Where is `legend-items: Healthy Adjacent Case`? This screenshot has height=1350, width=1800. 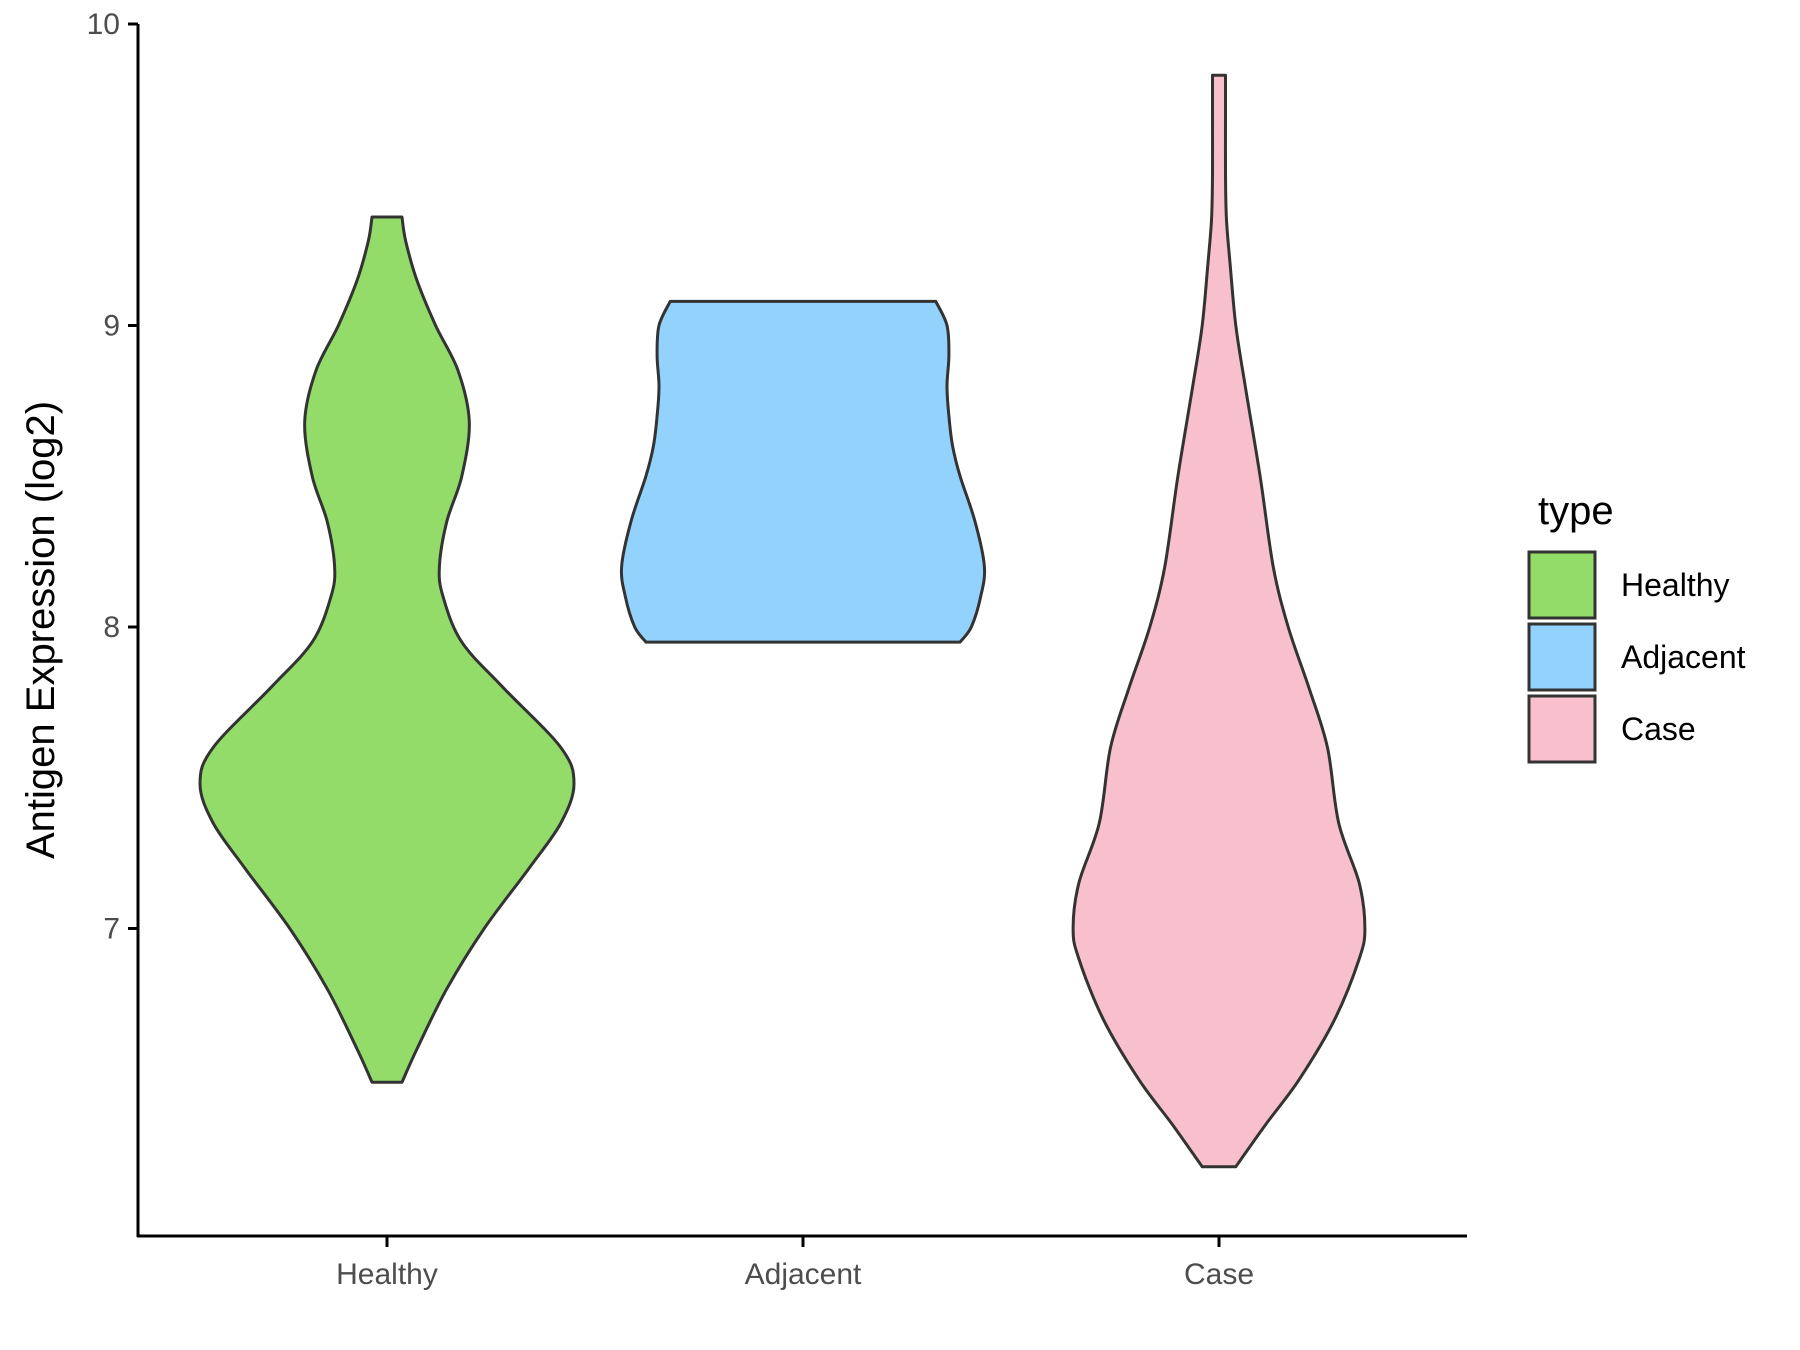 legend-items: Healthy Adjacent Case is located at coordinates (1636, 657).